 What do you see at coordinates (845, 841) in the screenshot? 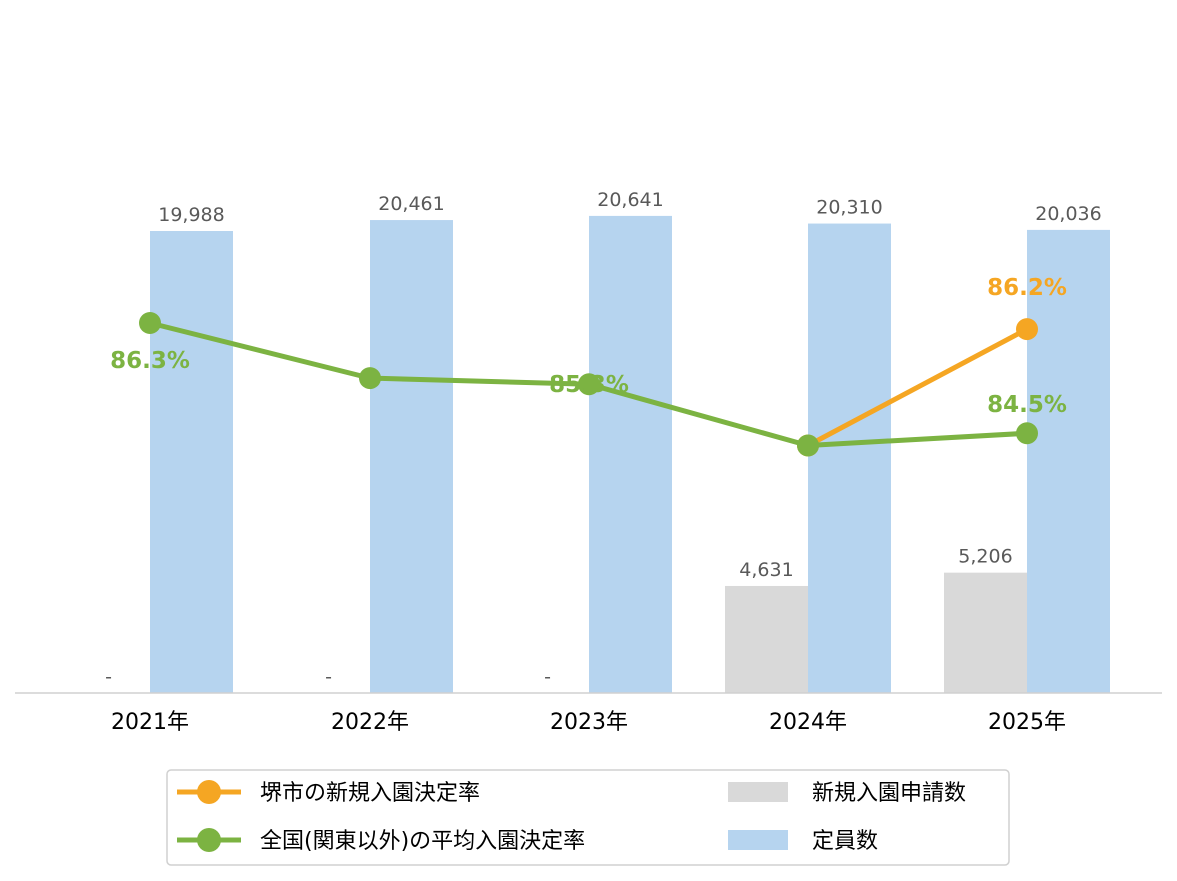
I see `legend-label-3: 定員数` at bounding box center [845, 841].